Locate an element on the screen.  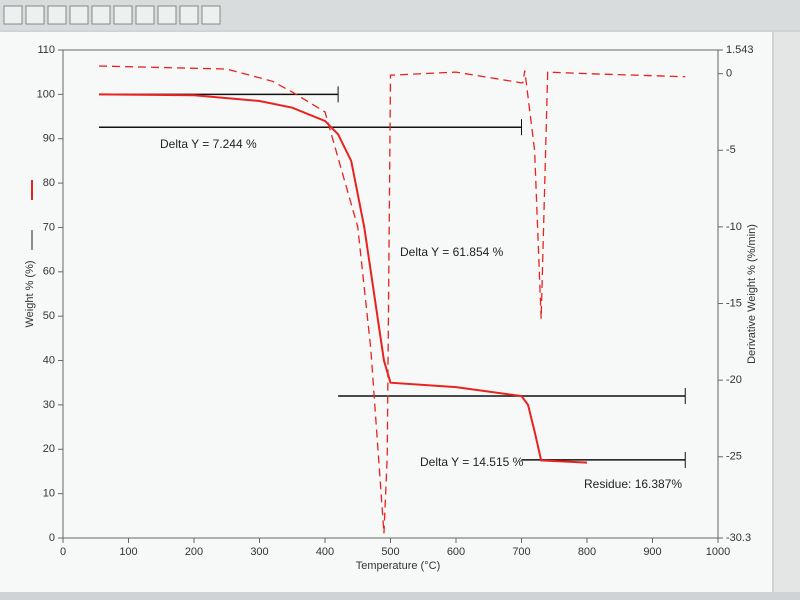
y-tick-label: 20 is located at coordinates (49, 449).